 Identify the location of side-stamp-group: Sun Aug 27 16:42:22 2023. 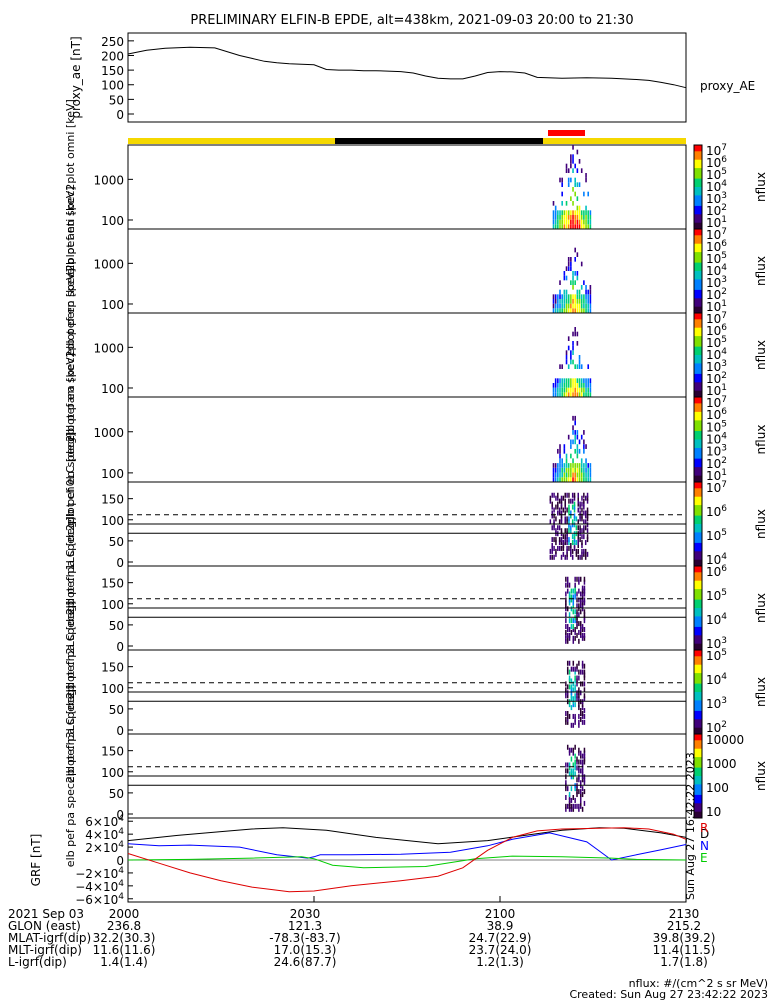
(690, 826).